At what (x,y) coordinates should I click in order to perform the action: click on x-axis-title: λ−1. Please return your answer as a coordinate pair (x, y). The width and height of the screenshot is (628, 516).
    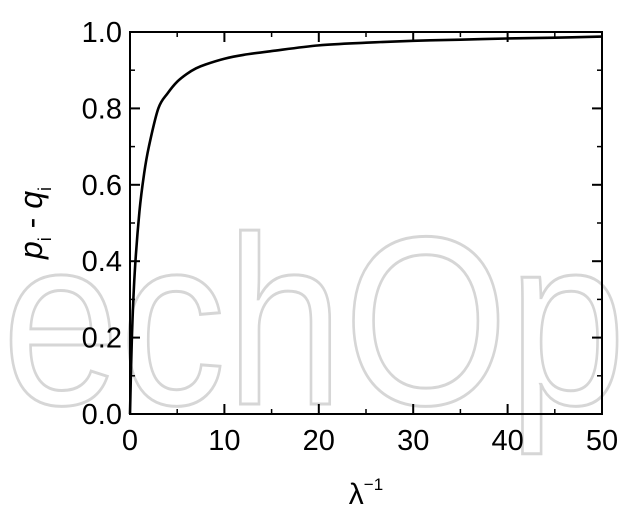
    Looking at the image, I should click on (366, 493).